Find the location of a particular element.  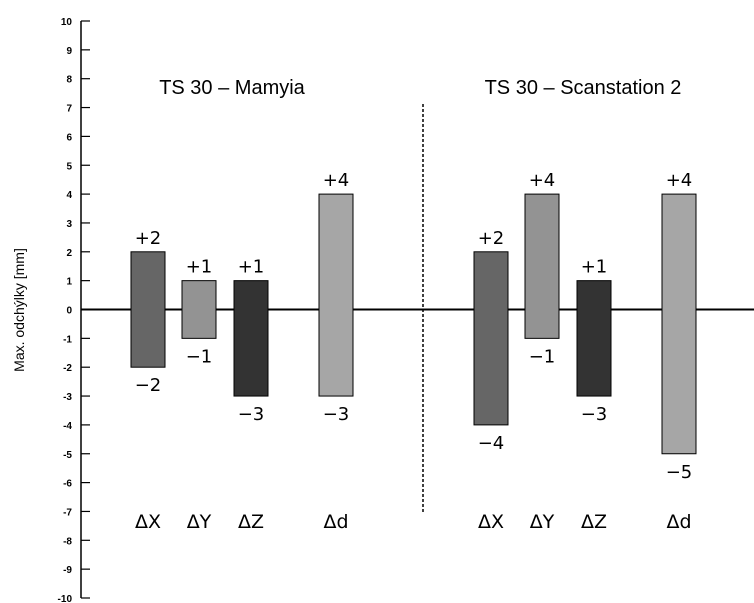

y-tick-label: -5 is located at coordinates (67, 455).